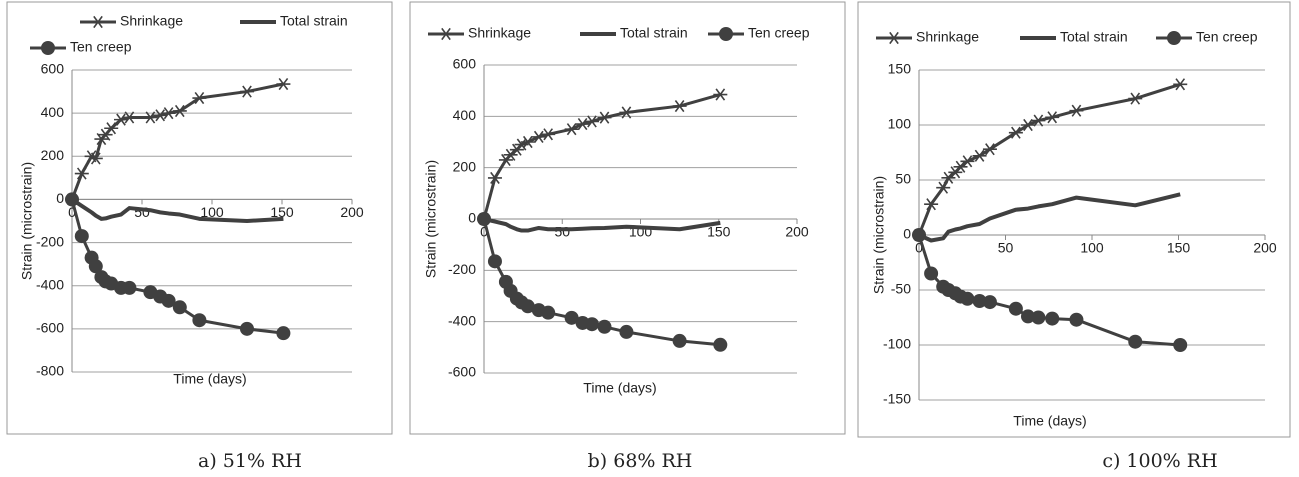 This screenshot has width=1299, height=477. What do you see at coordinates (900, 69) in the screenshot?
I see `y-tick-label: 150` at bounding box center [900, 69].